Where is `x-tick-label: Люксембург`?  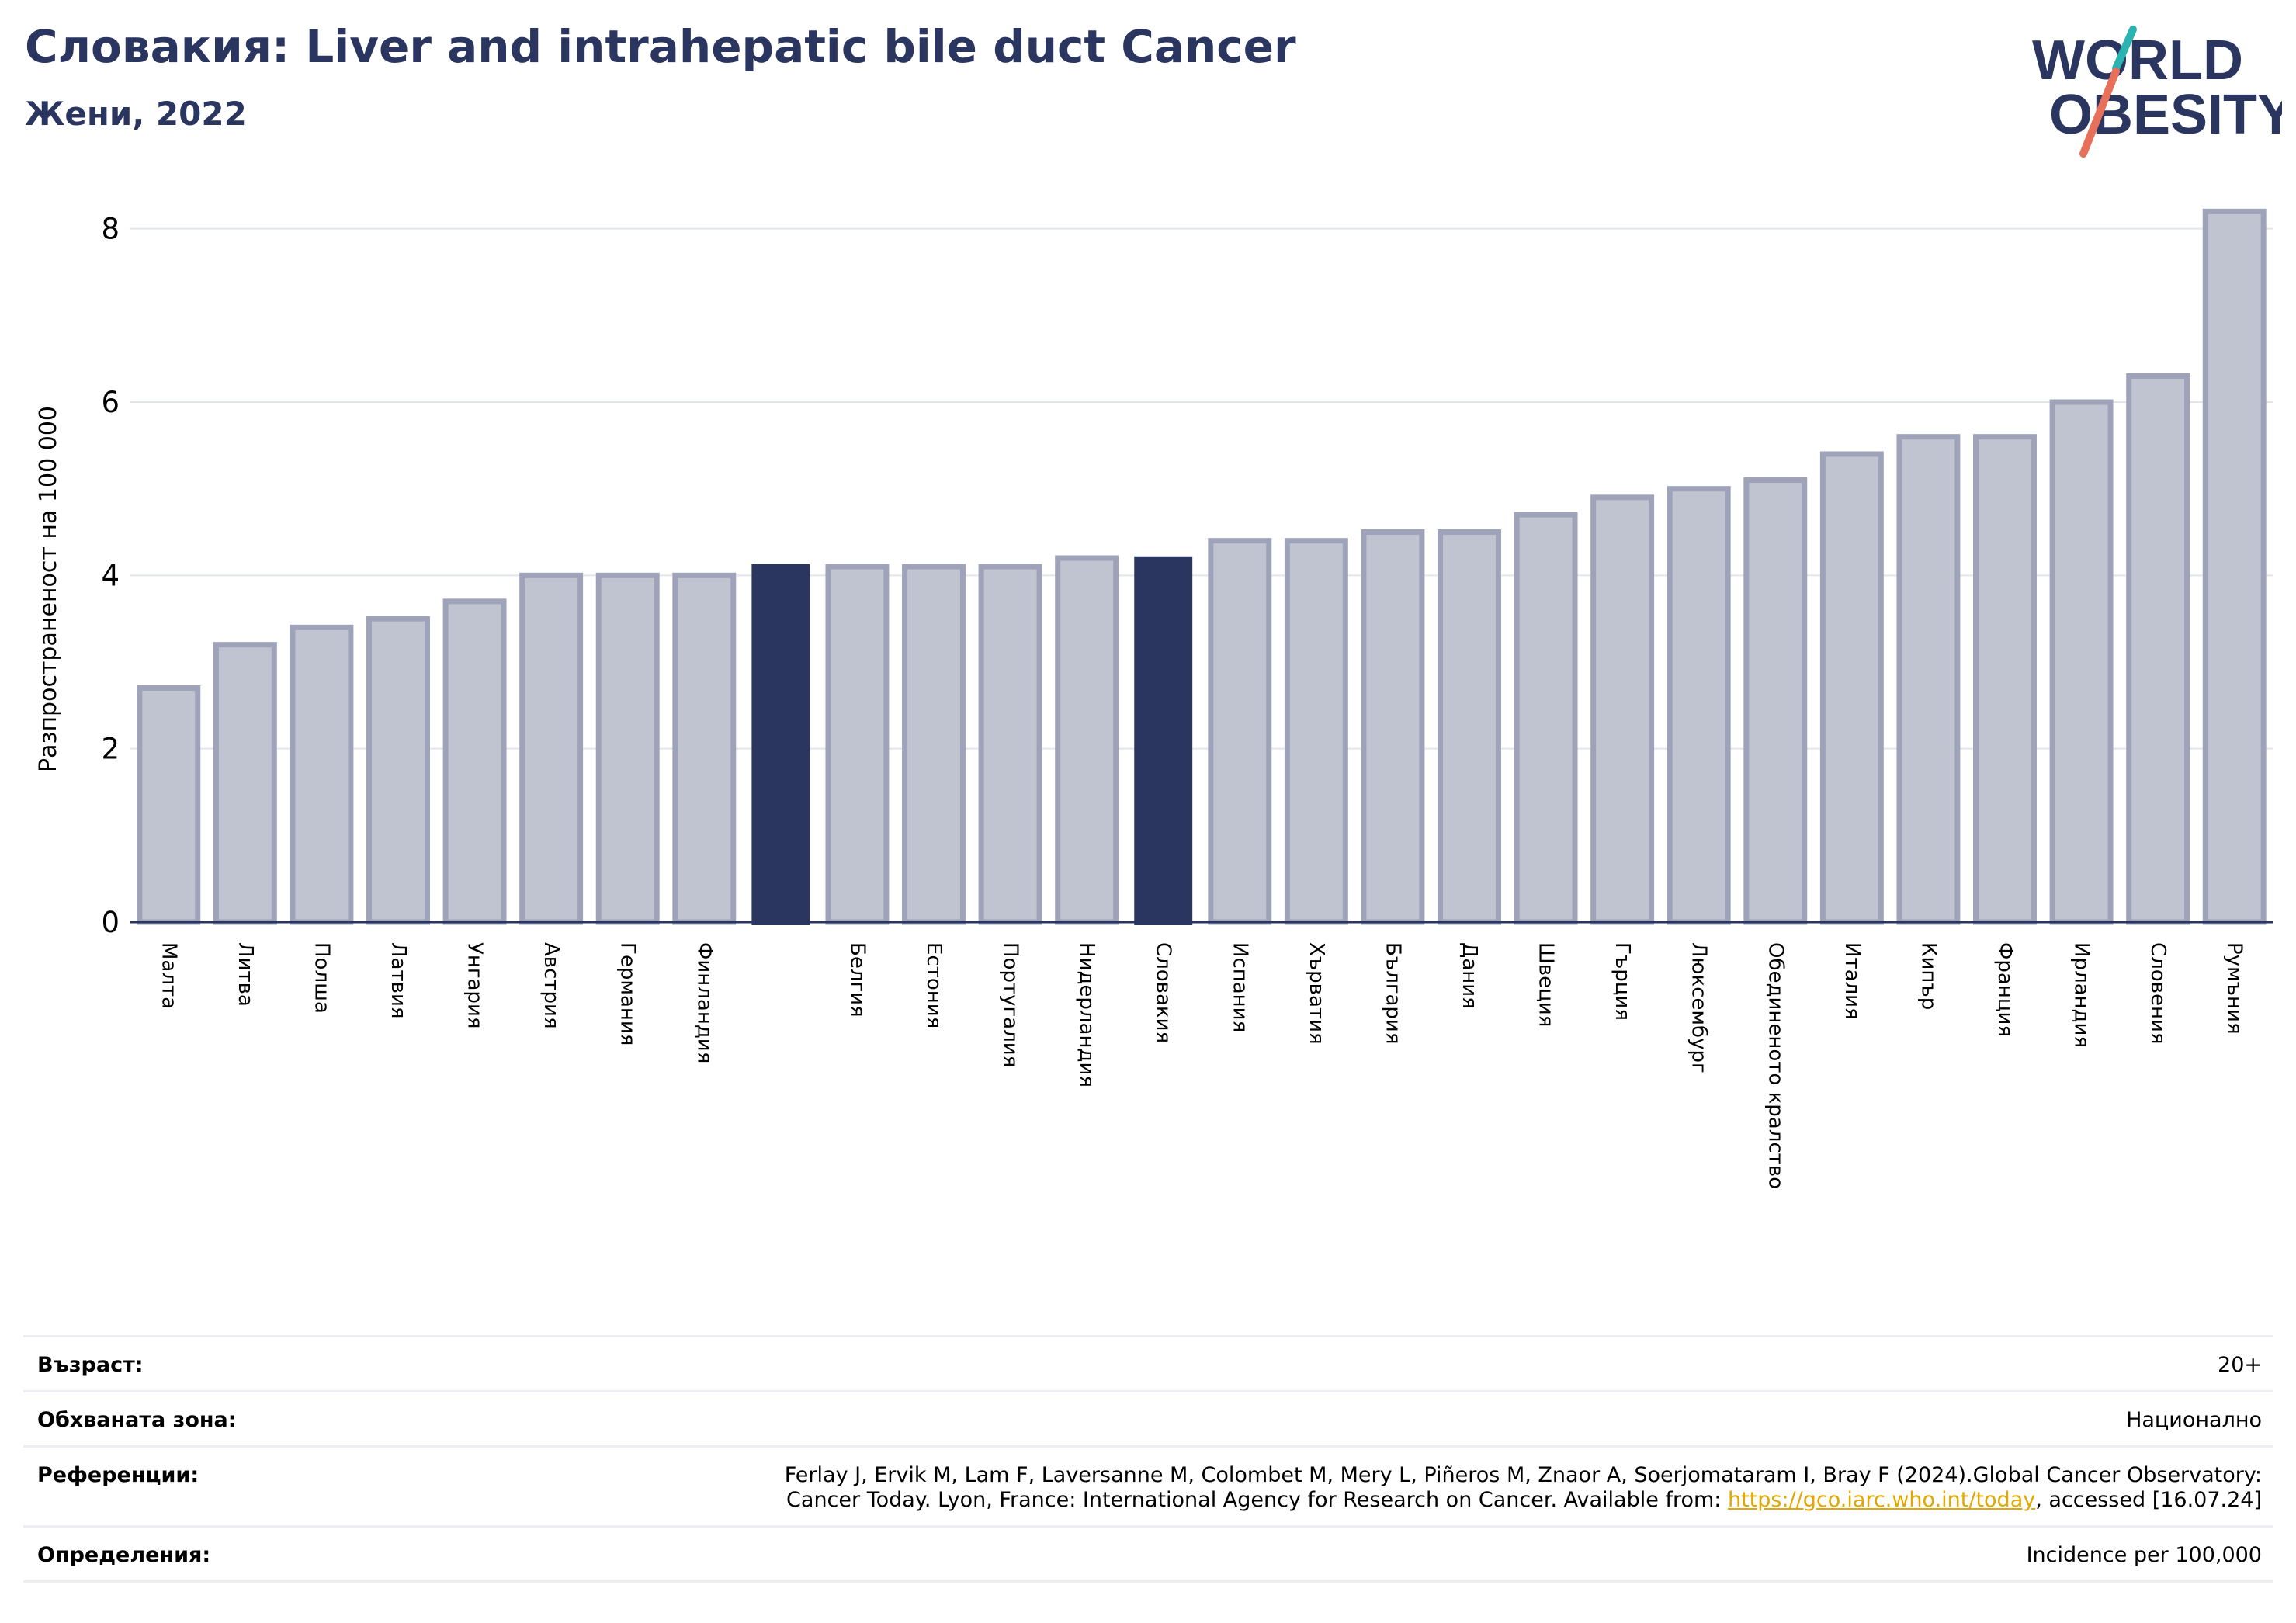
x-tick-label: Люксембург is located at coordinates (1699, 1007).